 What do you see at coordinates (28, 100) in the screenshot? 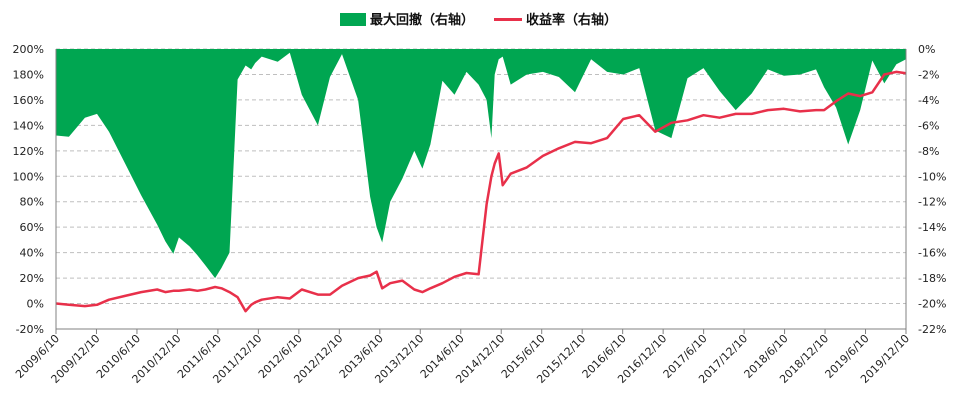
I see `y-left-tick-label: 160%` at bounding box center [28, 100].